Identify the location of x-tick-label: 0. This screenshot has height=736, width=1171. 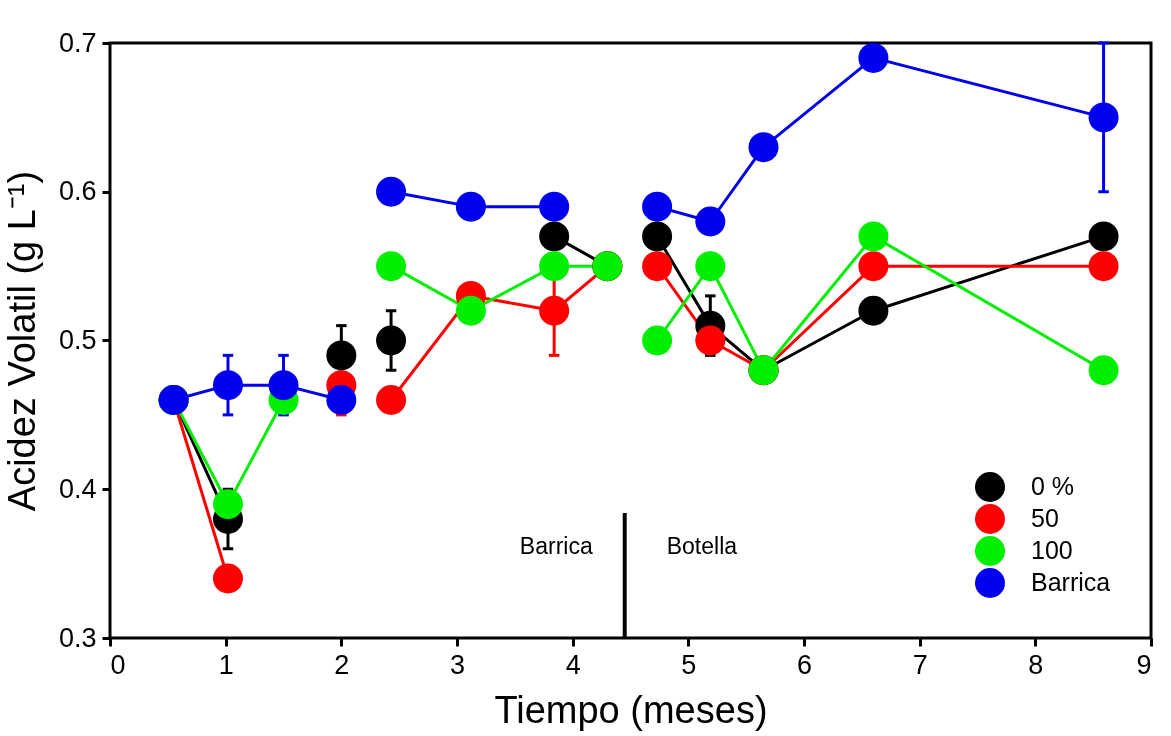
(118, 664).